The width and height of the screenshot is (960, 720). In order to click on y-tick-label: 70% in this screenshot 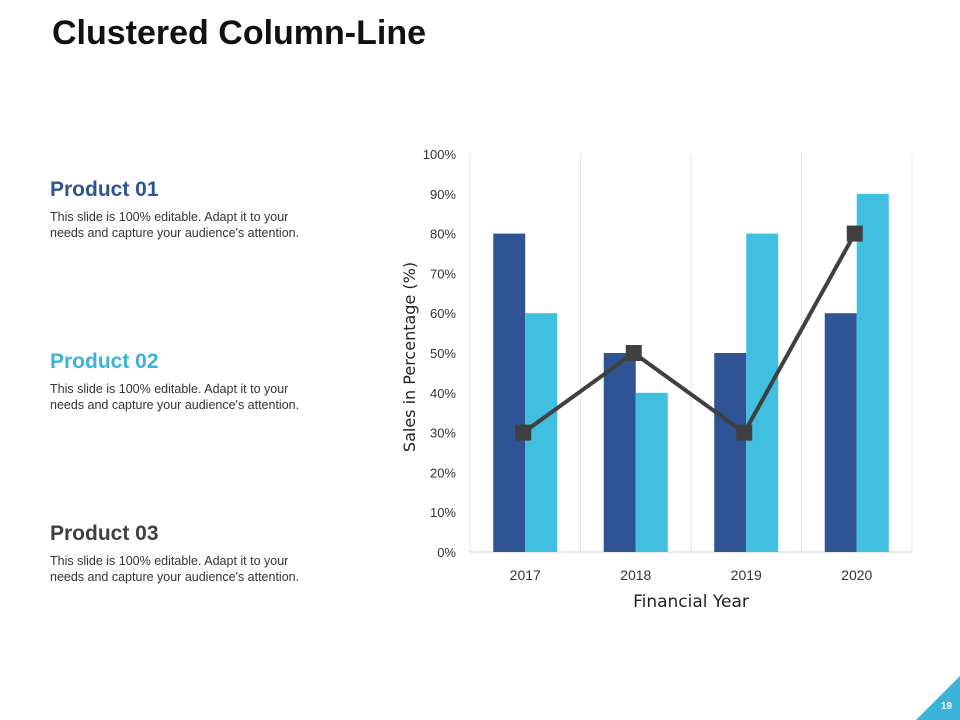, I will do `click(443, 273)`.